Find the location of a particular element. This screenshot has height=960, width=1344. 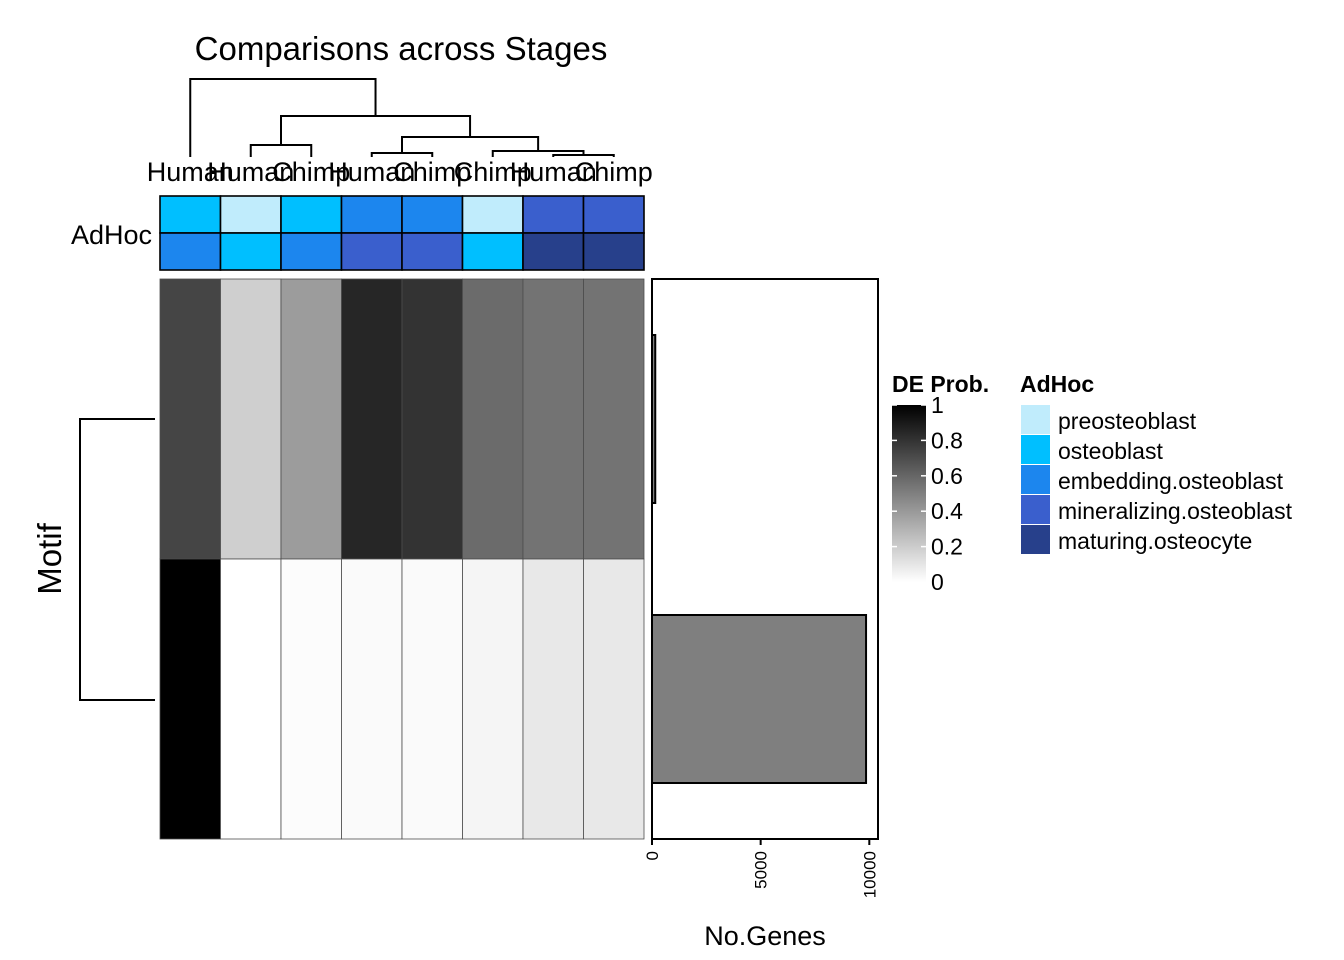

bar-axis-tick-label: 5000 is located at coordinates (761, 870).